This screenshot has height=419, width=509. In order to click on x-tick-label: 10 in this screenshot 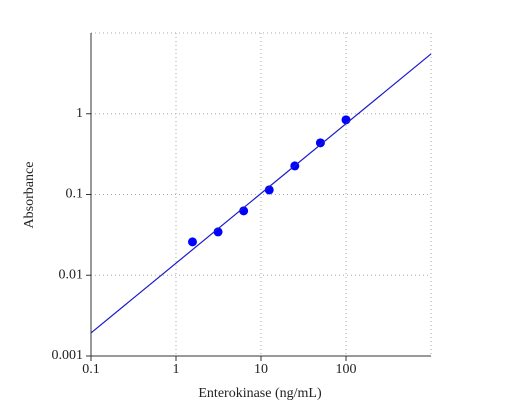, I will do `click(261, 369)`.